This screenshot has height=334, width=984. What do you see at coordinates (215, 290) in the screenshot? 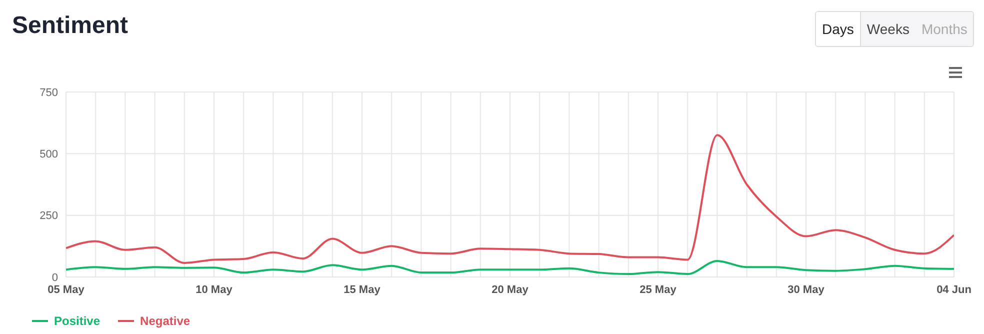
I see `x-tick-label: 10 May` at bounding box center [215, 290].